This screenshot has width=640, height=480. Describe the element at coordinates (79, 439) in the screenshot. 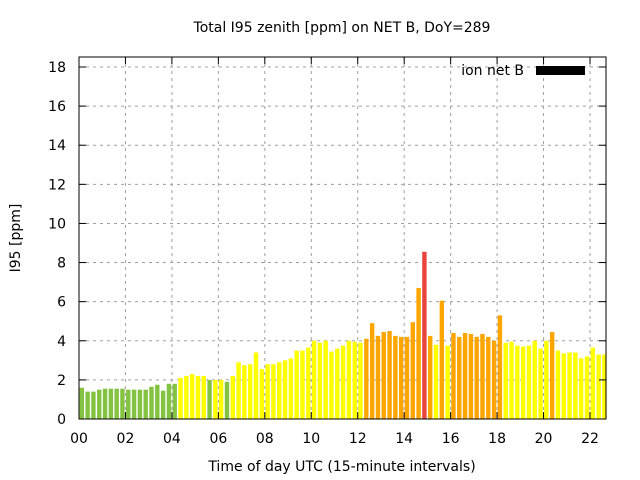

I see `x-tick-label: 00` at that location.